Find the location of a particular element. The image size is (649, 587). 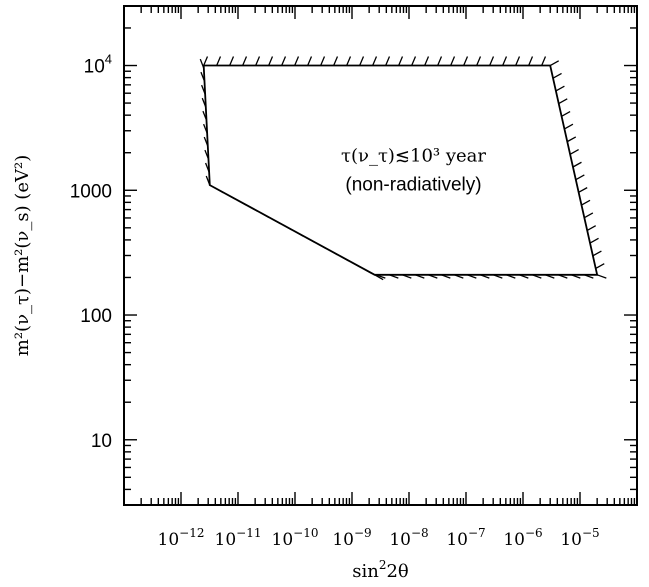

y-tick-label: 10⁴ is located at coordinates (98, 65).